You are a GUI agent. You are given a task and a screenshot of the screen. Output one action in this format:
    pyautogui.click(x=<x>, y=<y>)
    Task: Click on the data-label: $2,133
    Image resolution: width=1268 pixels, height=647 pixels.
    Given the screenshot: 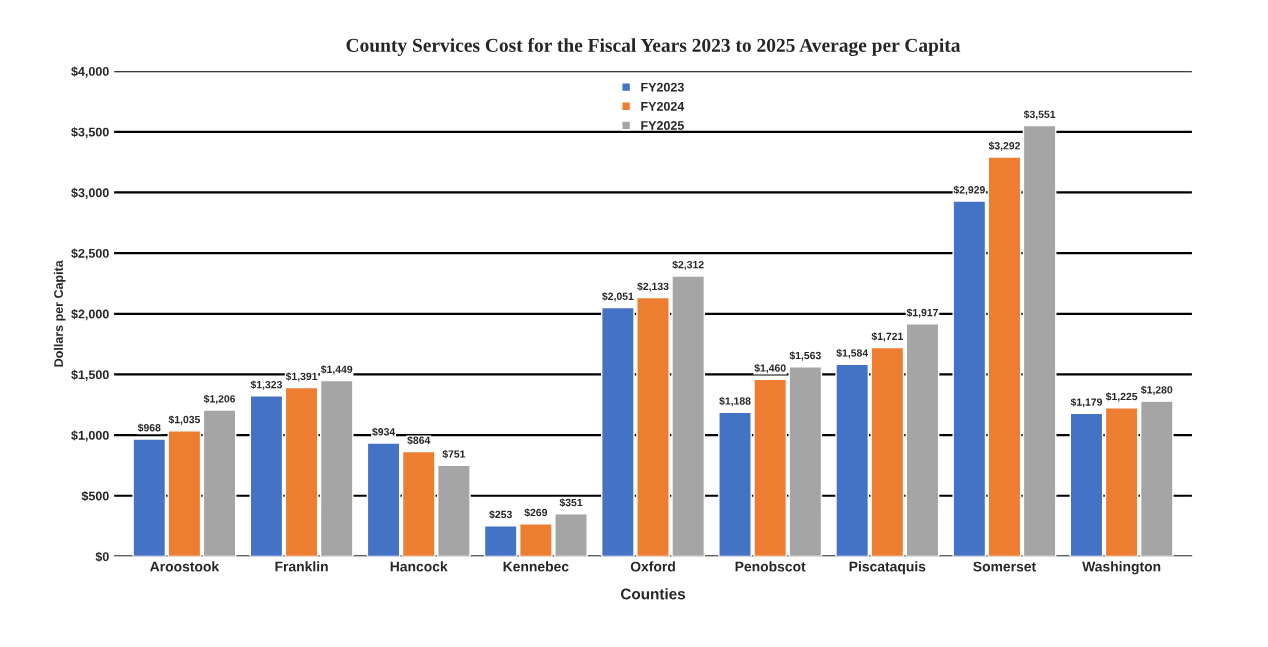 What is the action you would take?
    pyautogui.click(x=653, y=287)
    